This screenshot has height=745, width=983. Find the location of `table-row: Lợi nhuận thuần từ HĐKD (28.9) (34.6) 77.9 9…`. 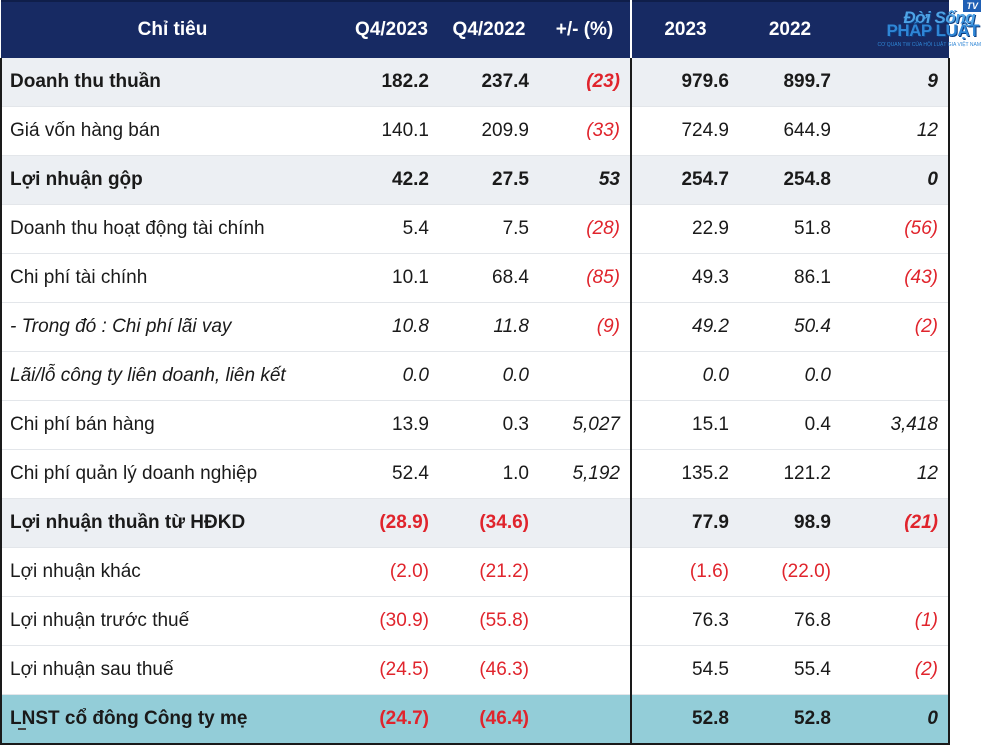

table-row: Lợi nhuận thuần từ HĐKD (28.9) (34.6) 77.9 9… is located at coordinates (475, 523).